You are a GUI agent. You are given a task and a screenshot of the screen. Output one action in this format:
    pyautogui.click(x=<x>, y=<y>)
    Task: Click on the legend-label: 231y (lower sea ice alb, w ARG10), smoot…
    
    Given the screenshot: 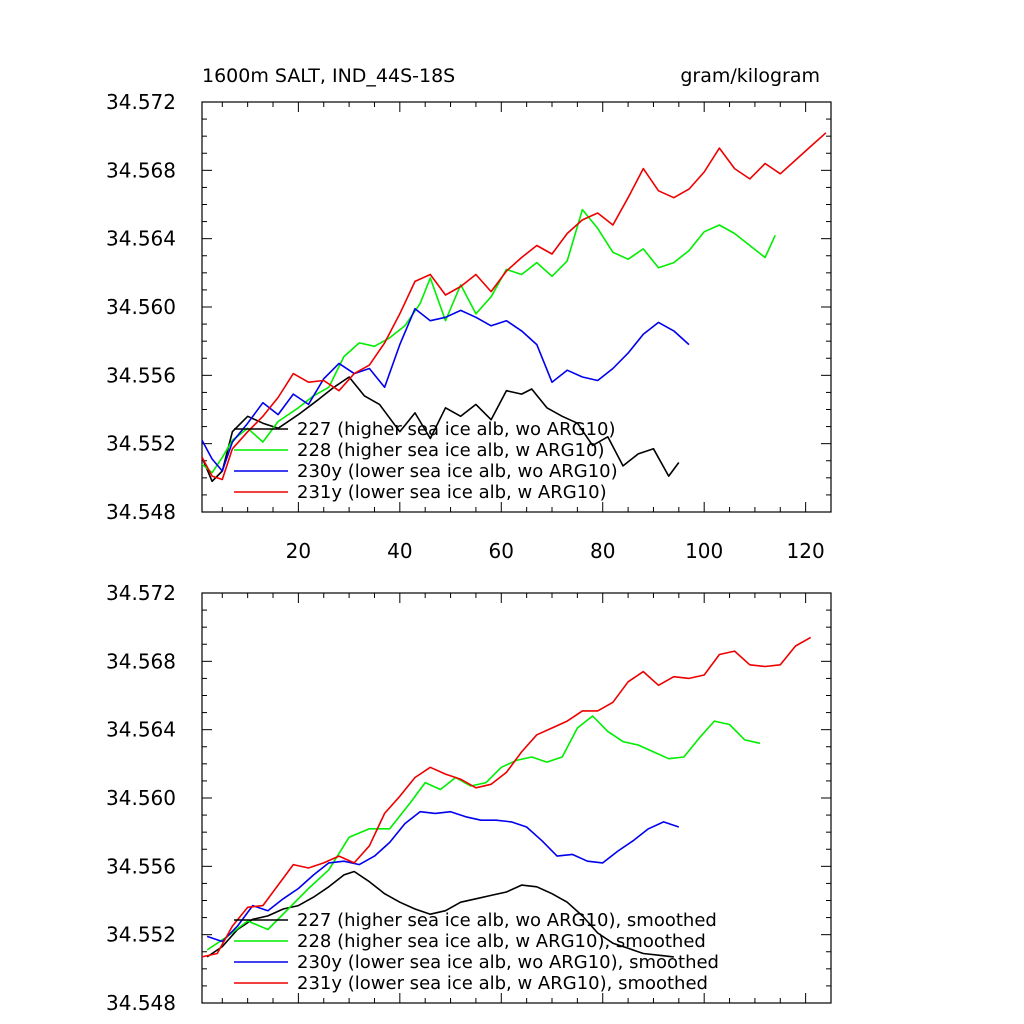 What is the action you would take?
    pyautogui.click(x=502, y=983)
    